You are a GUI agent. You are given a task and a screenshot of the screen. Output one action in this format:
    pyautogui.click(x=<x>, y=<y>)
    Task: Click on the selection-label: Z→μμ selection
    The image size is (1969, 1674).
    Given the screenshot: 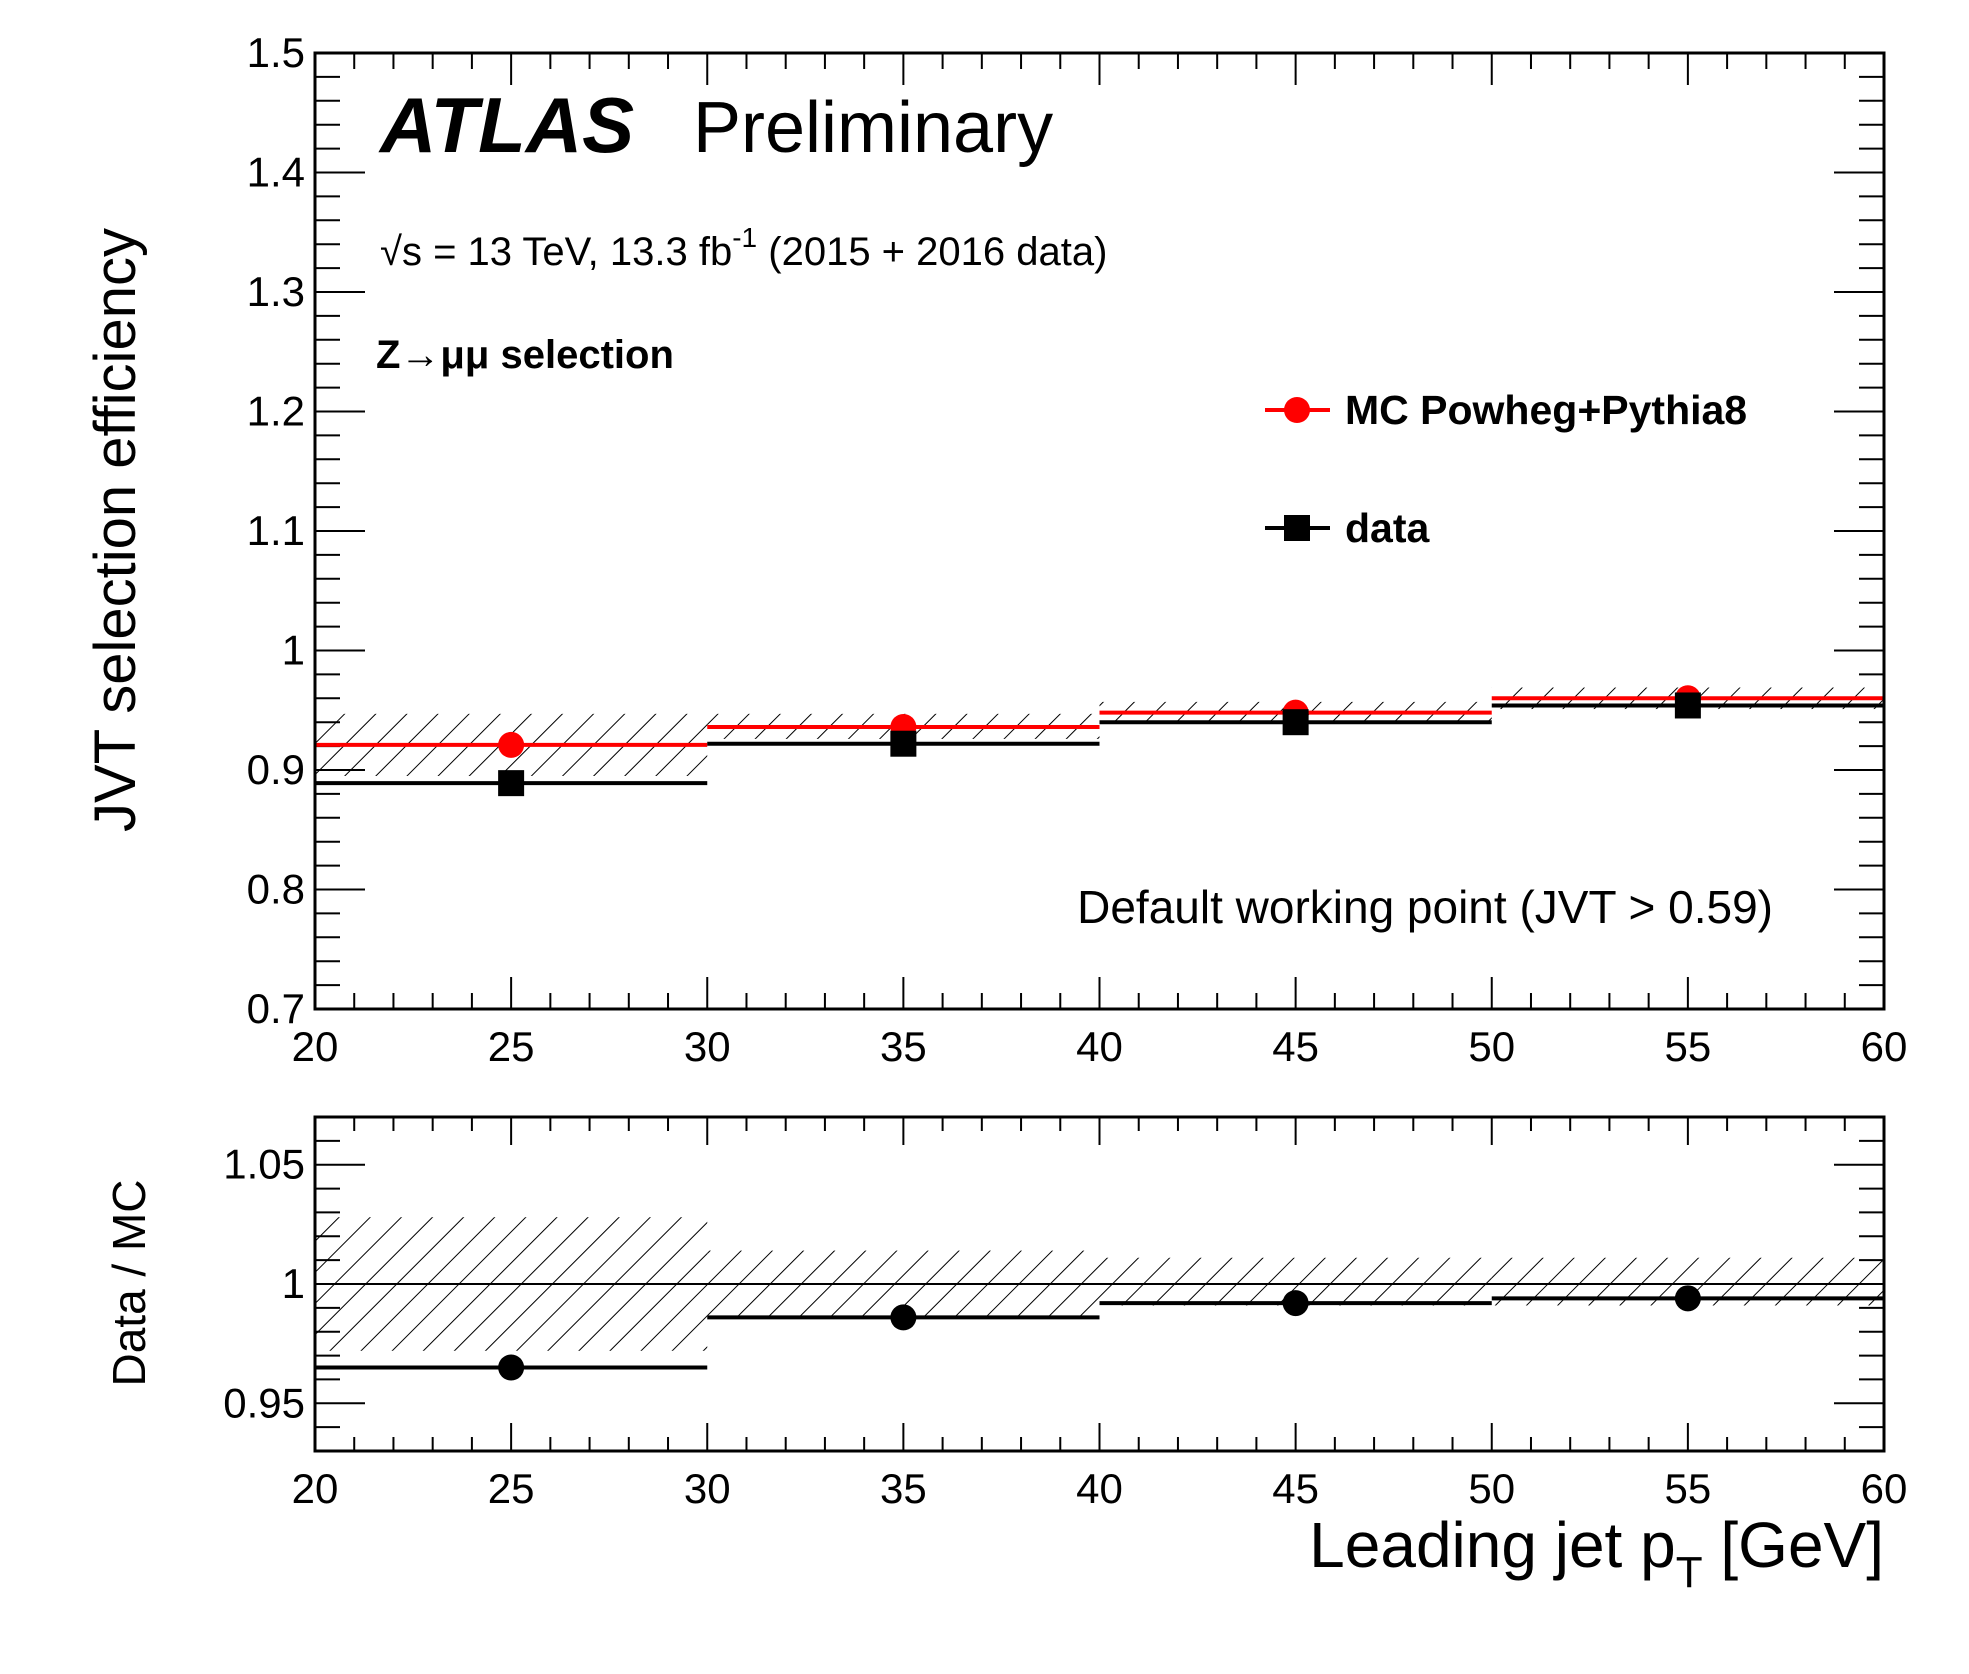 What is the action you would take?
    pyautogui.click(x=525, y=355)
    